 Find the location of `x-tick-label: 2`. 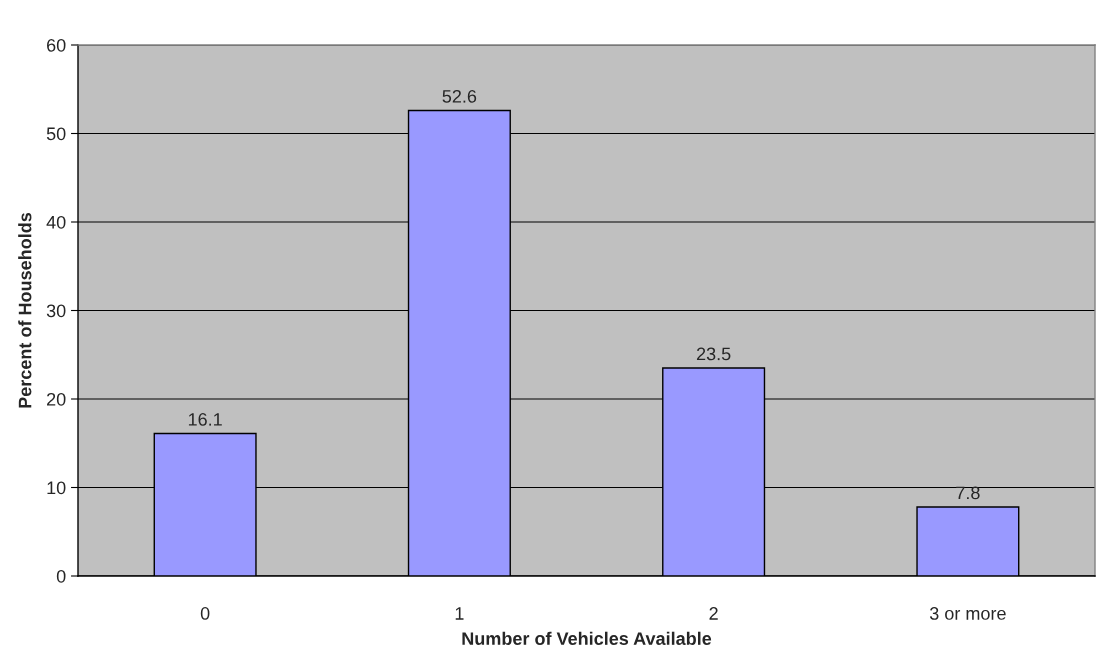

x-tick-label: 2 is located at coordinates (713, 613).